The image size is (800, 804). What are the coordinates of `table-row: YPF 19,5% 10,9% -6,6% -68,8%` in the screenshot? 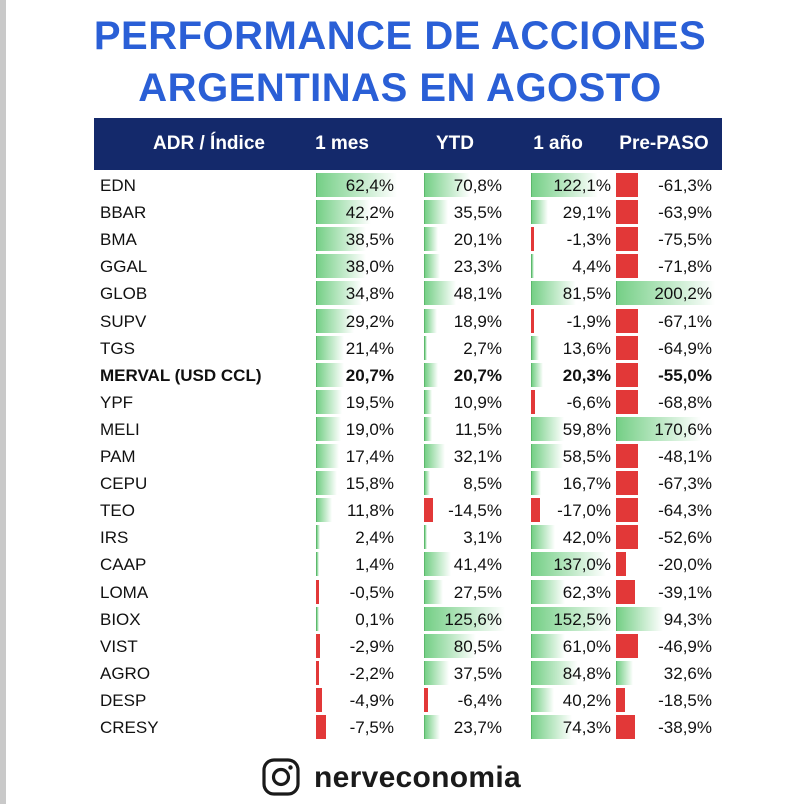 It's located at (408, 402).